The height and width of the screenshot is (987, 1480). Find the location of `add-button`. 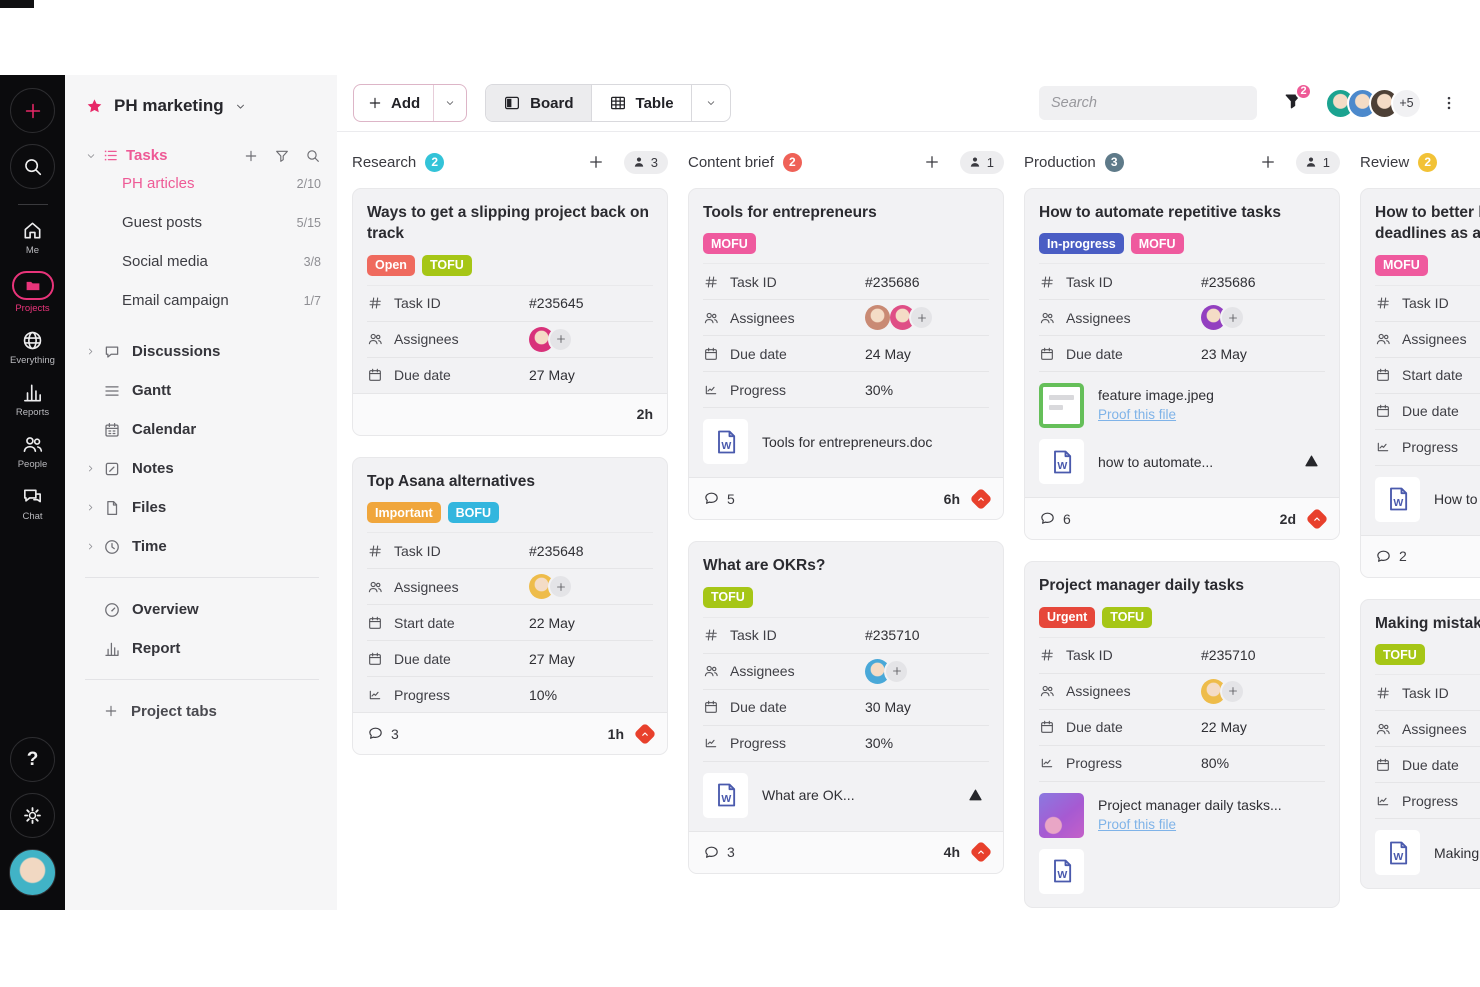

add-button is located at coordinates (32, 110).